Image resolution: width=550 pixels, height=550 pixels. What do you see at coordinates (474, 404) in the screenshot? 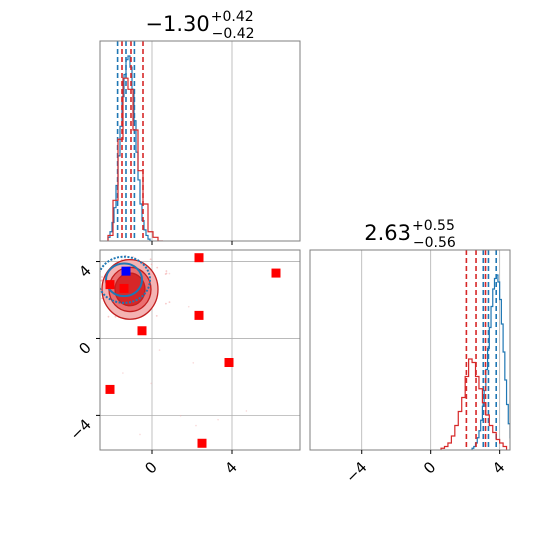
I see `hist-param1-red-histogram` at bounding box center [474, 404].